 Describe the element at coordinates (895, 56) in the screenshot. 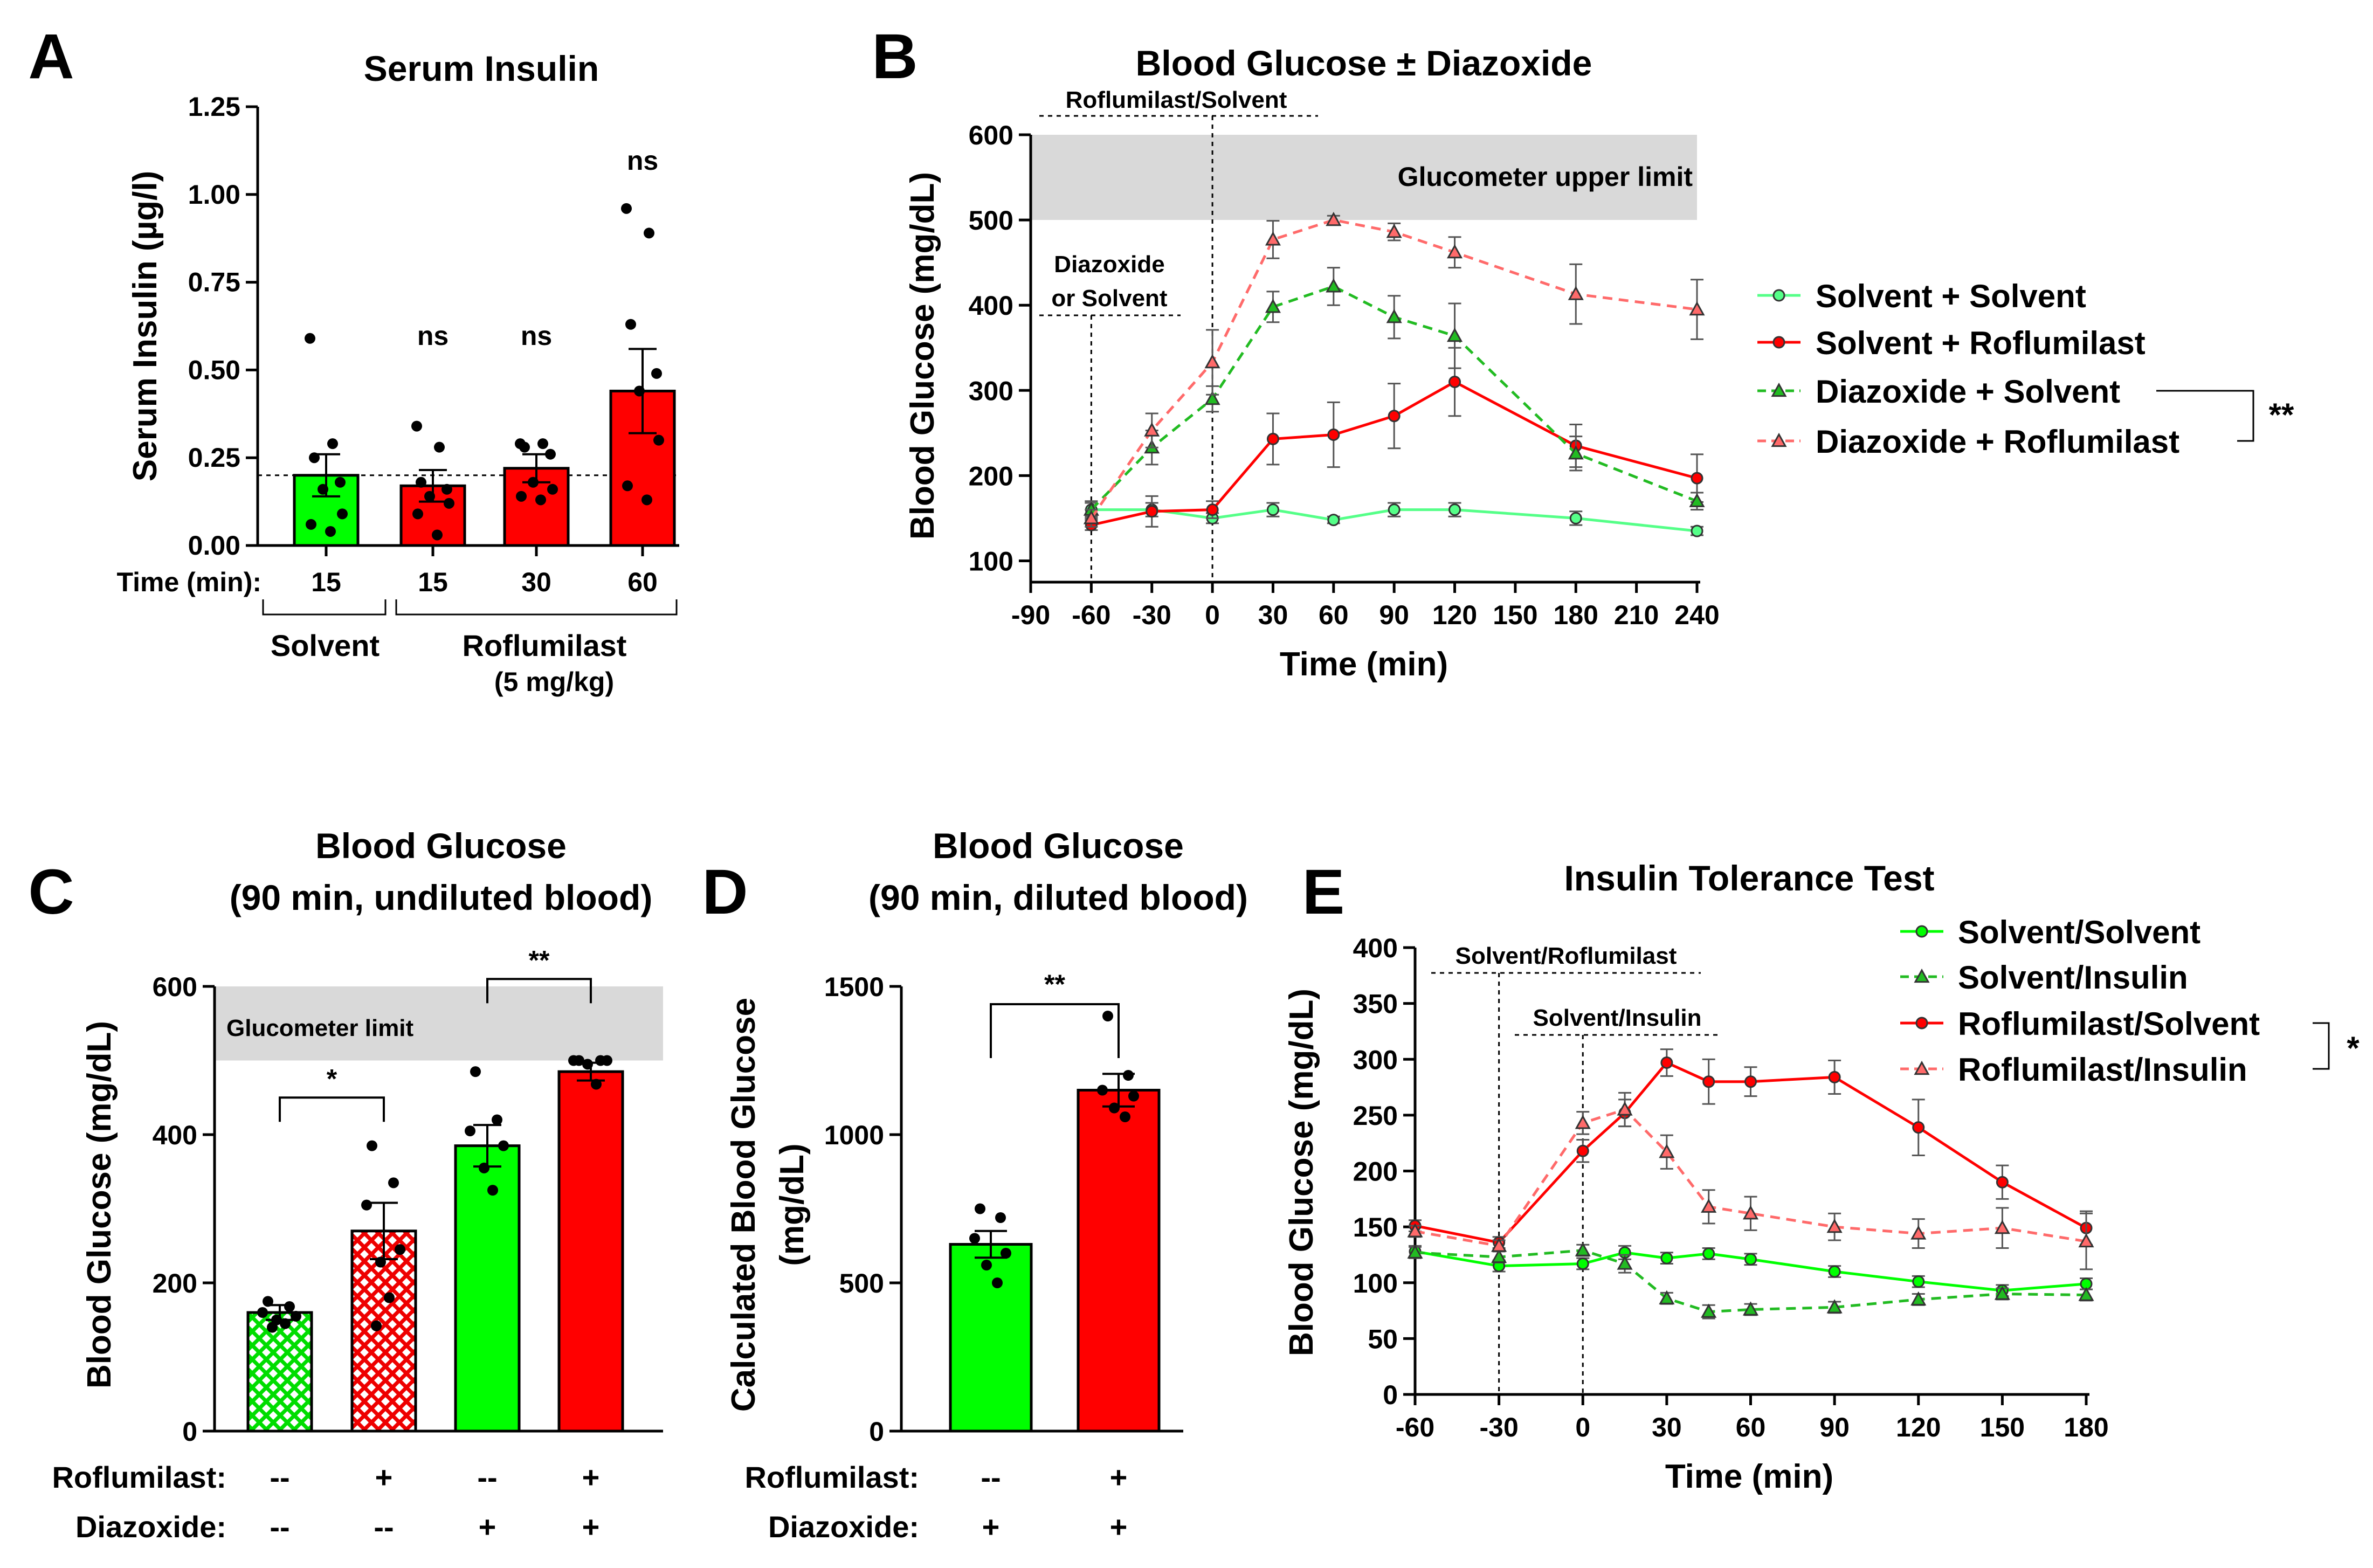

I see `panel-label: B` at that location.